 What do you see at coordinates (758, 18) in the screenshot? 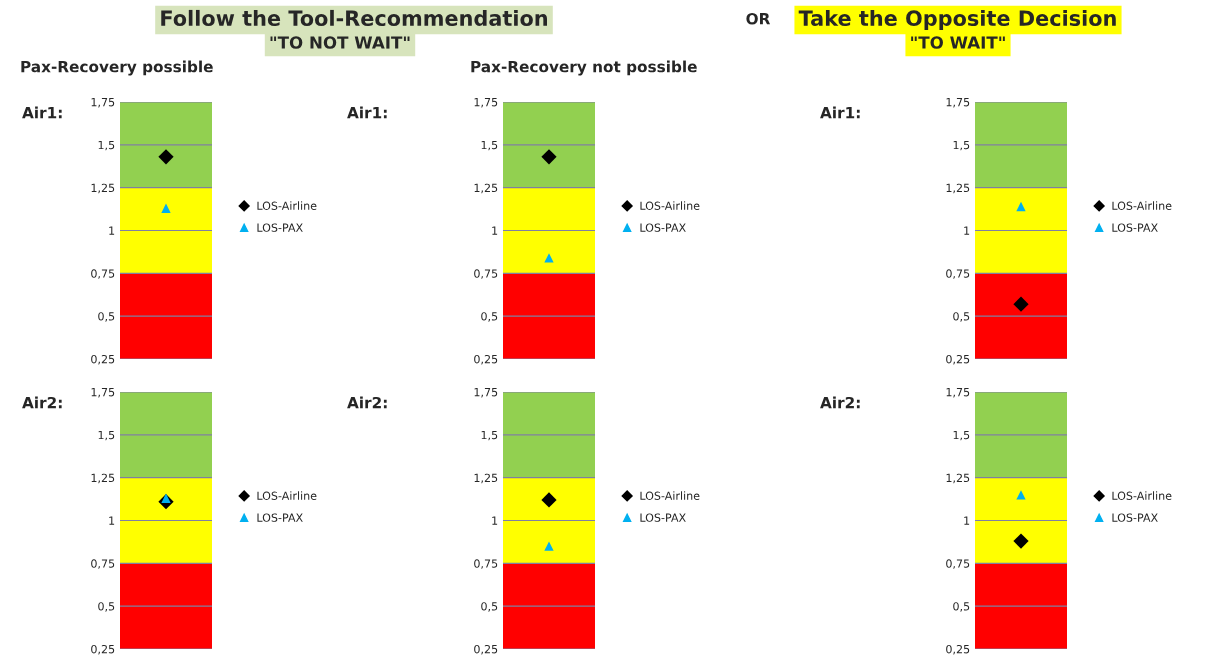
I see `text: OR` at bounding box center [758, 18].